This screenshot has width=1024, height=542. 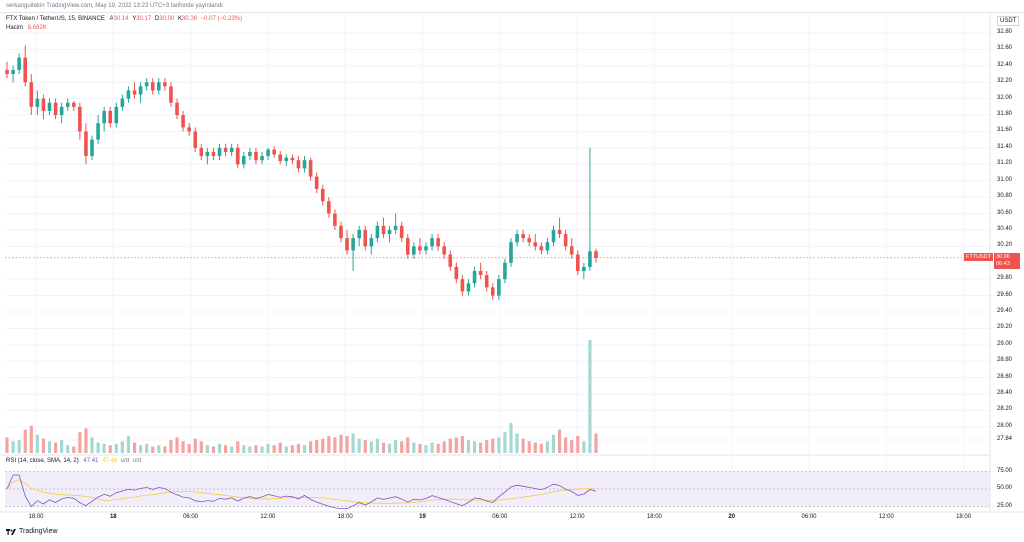 What do you see at coordinates (125, 461) in the screenshot?
I see `rsi-extra-1: u/d` at bounding box center [125, 461].